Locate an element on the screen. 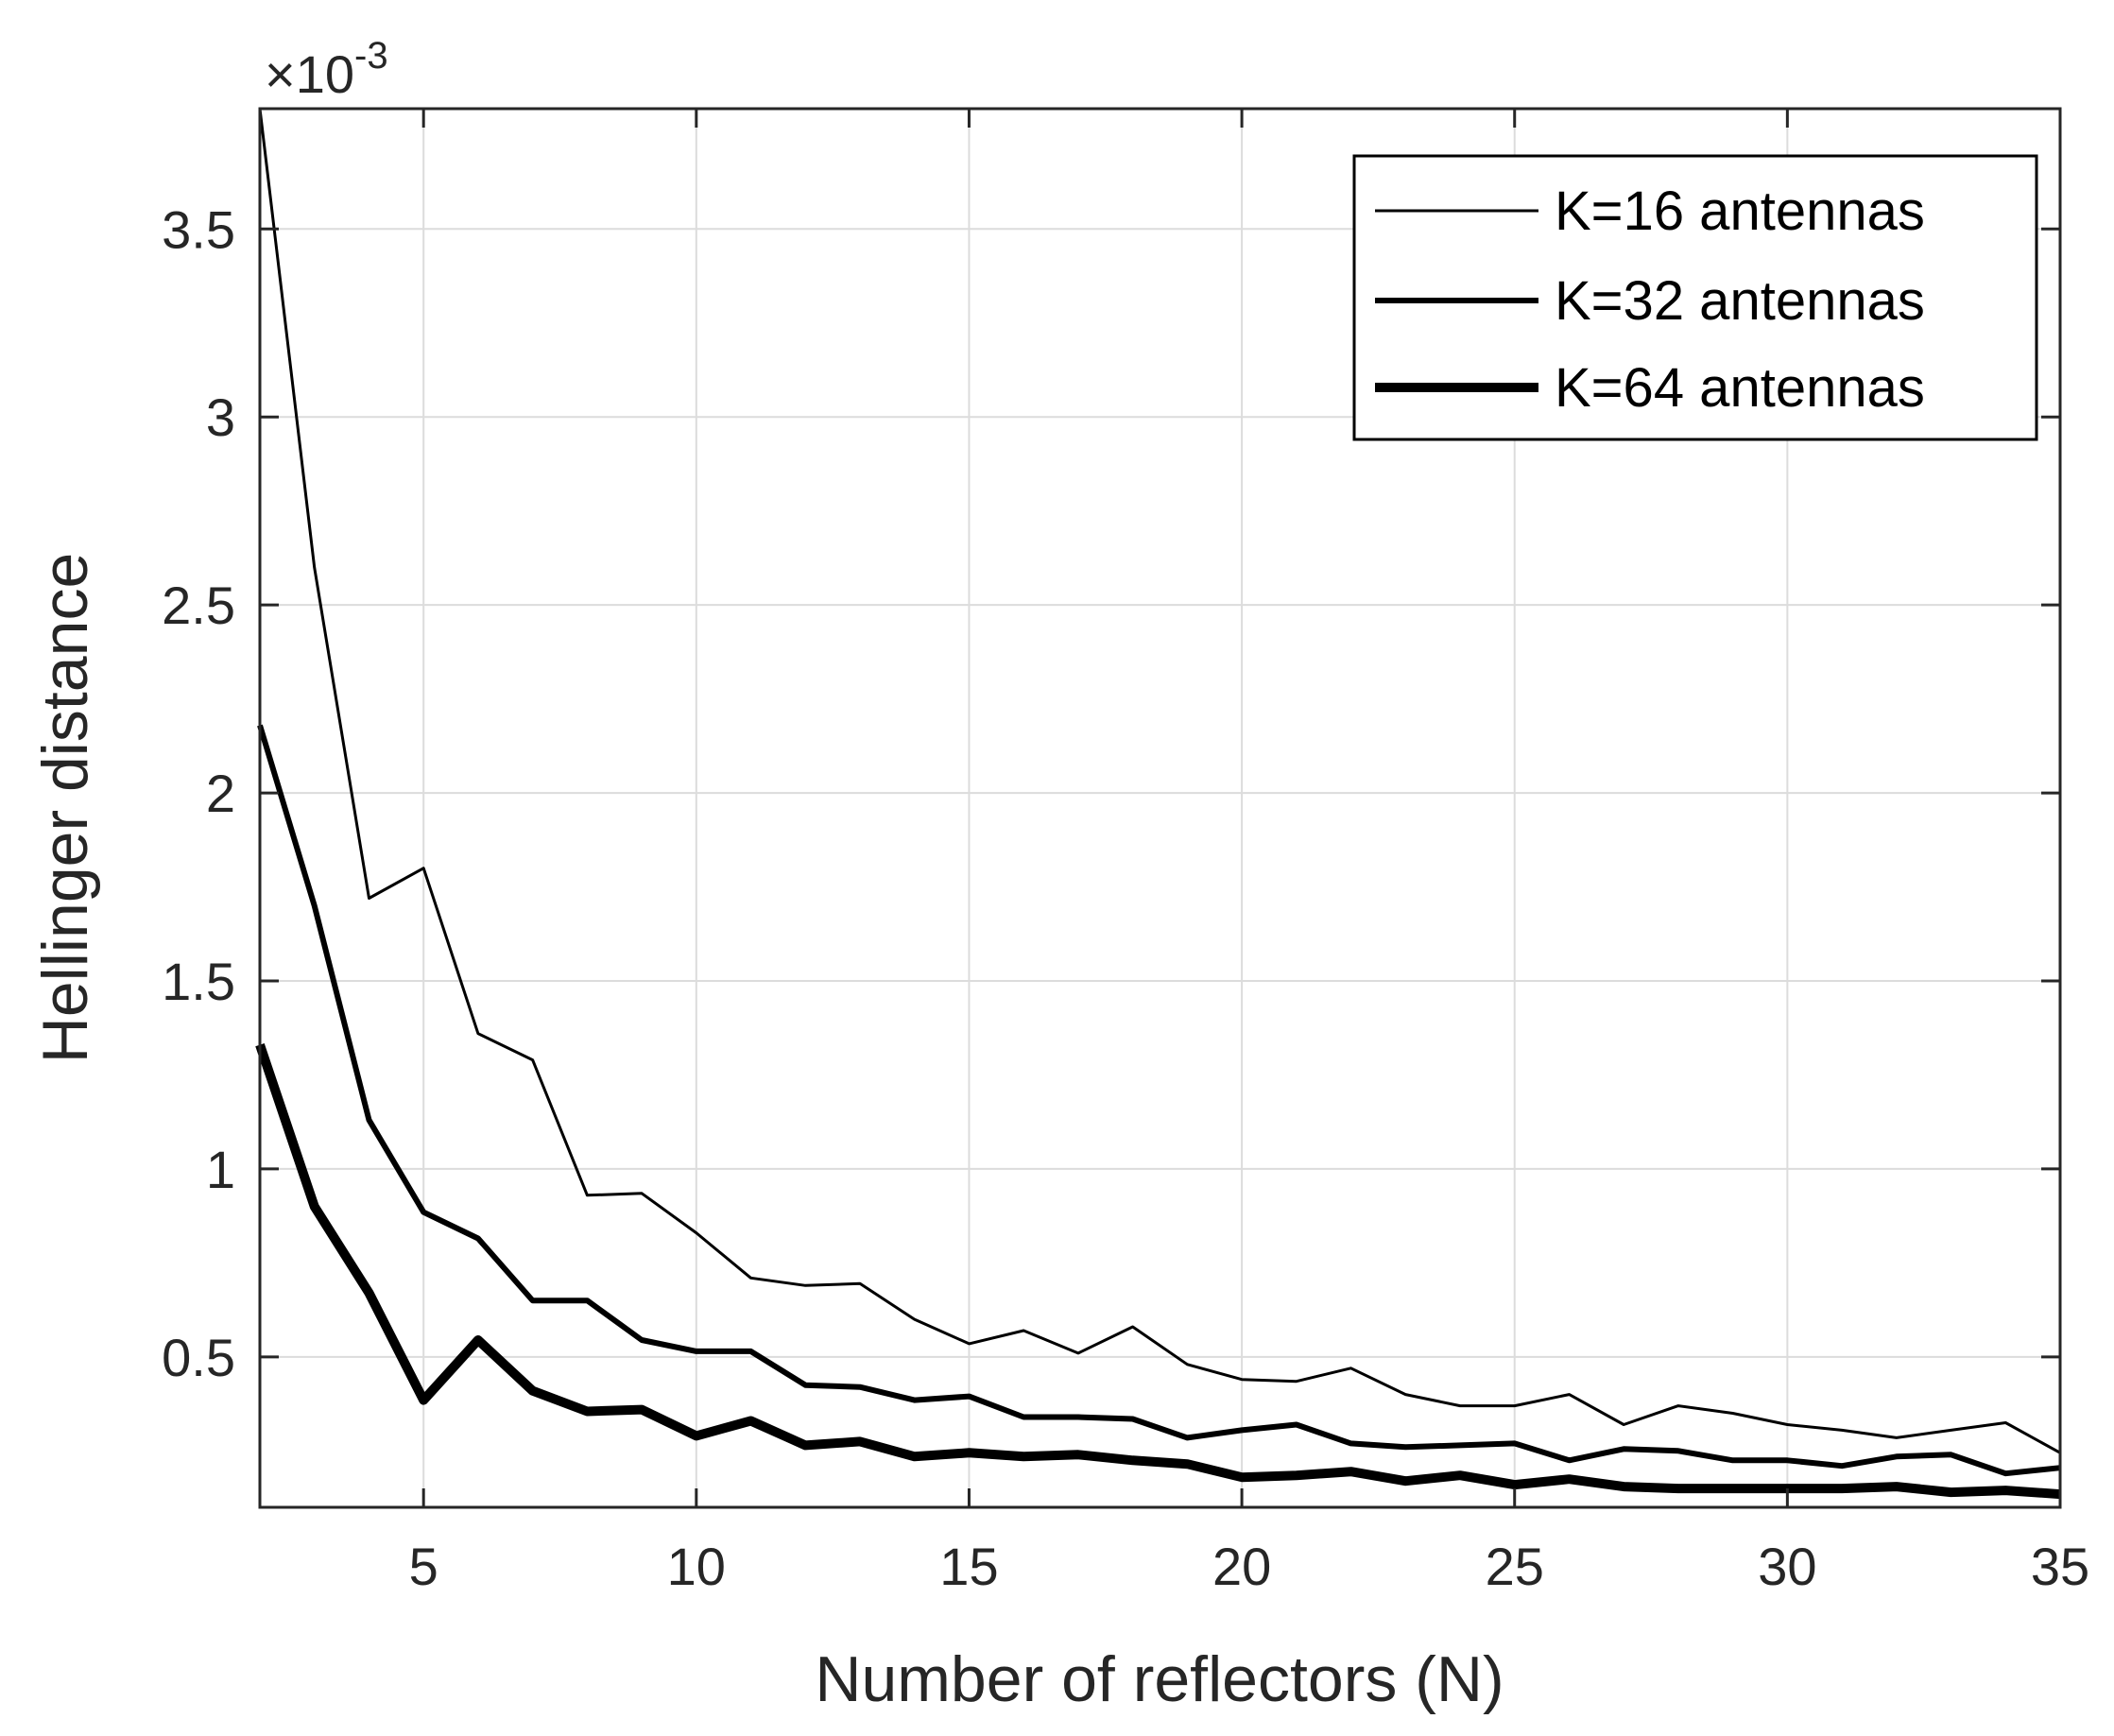 The image size is (2114, 1736). x-tick-label: 30 is located at coordinates (1787, 1566).